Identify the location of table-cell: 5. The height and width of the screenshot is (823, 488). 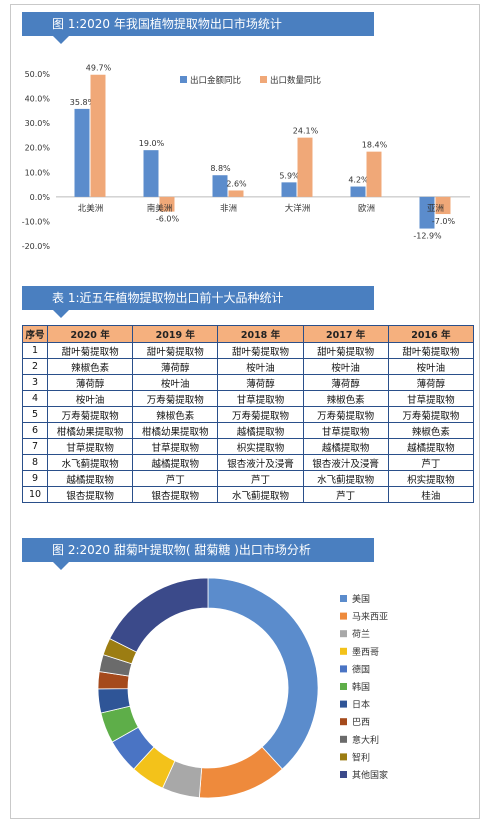
(35, 414).